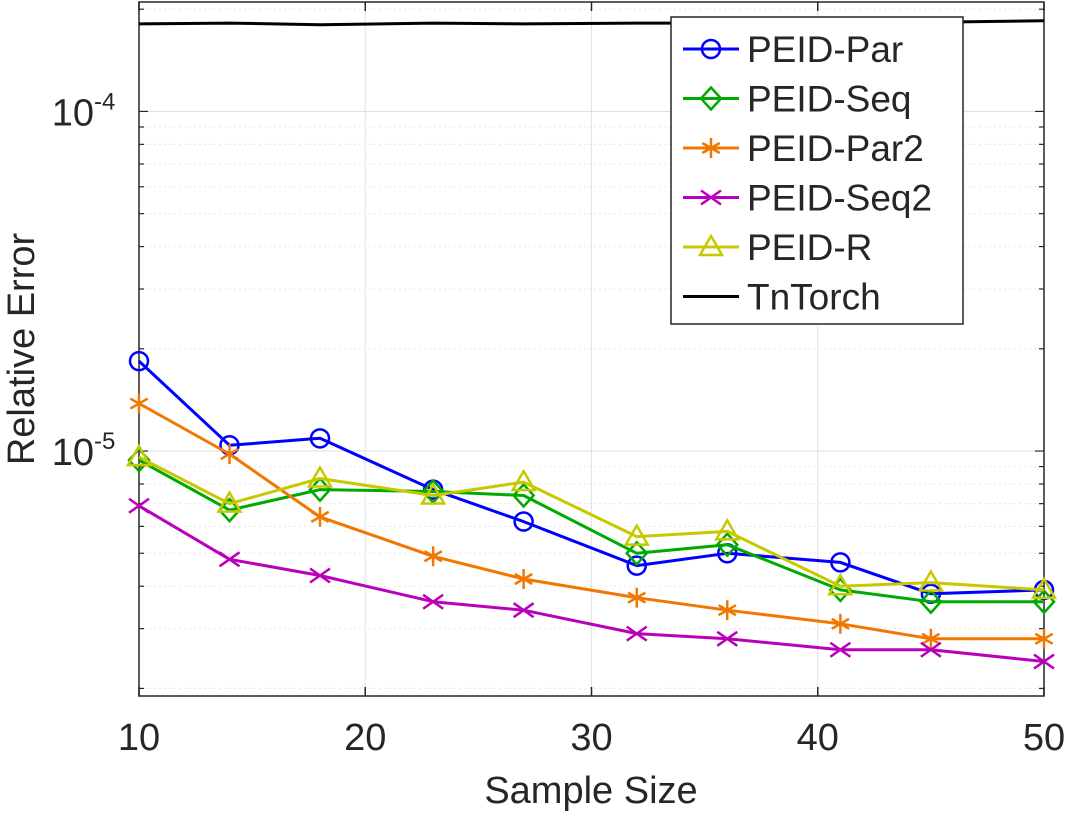  Describe the element at coordinates (104, 441) in the screenshot. I see `y-tick-label-exponent: -5` at that location.